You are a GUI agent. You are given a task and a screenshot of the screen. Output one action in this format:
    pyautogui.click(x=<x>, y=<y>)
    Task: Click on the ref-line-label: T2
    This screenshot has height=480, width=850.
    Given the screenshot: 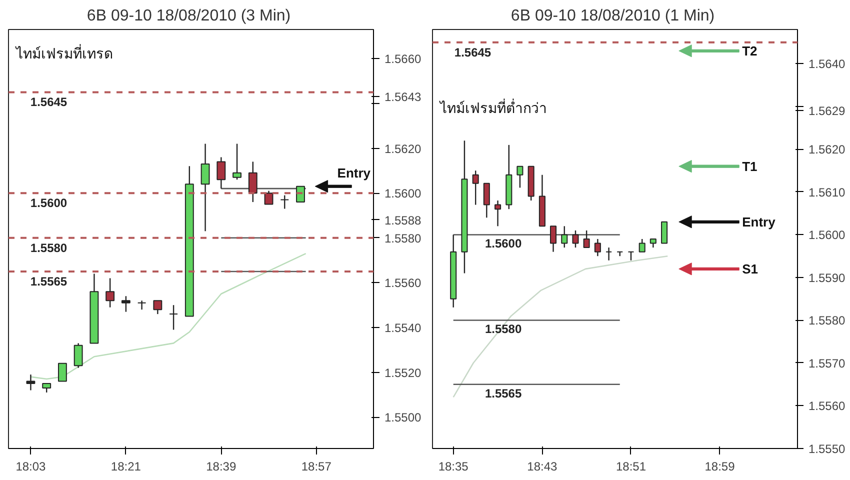 What is the action you would take?
    pyautogui.click(x=750, y=50)
    